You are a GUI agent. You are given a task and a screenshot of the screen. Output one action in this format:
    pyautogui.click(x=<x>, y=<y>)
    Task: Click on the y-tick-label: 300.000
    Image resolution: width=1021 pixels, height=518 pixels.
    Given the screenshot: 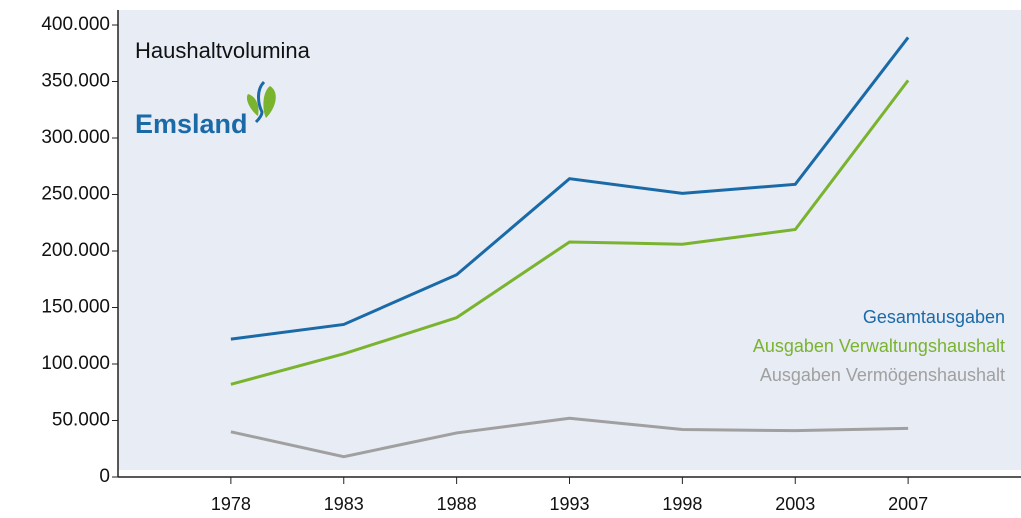 What is the action you would take?
    pyautogui.click(x=75, y=137)
    